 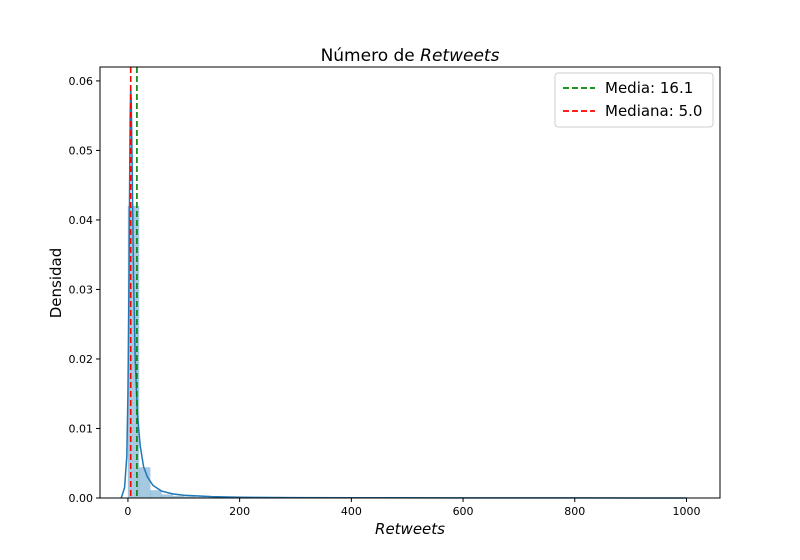 What do you see at coordinates (459, 56) in the screenshot?
I see `chart-title-emphasis: Retweets` at bounding box center [459, 56].